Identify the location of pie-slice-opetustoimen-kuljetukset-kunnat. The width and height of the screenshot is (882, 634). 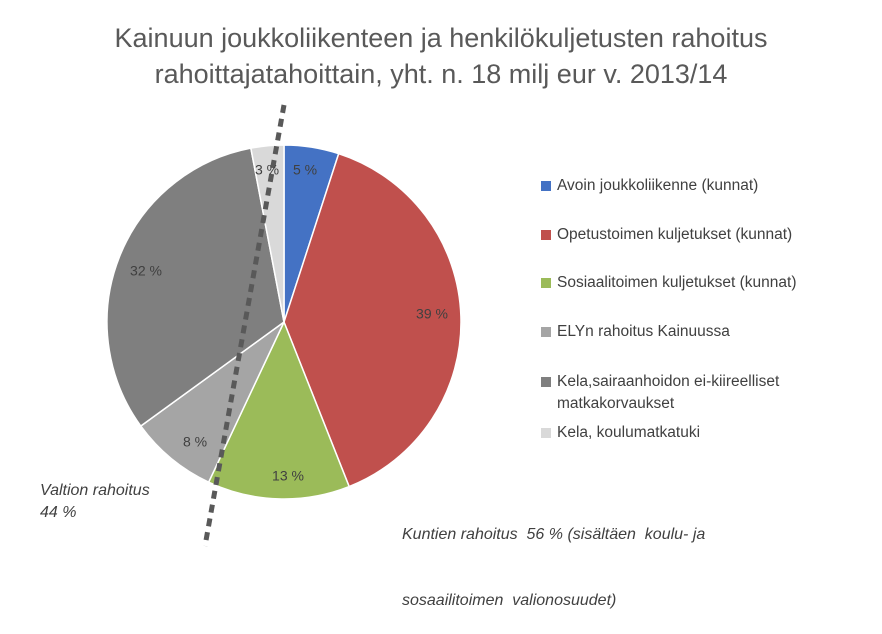
(372, 320).